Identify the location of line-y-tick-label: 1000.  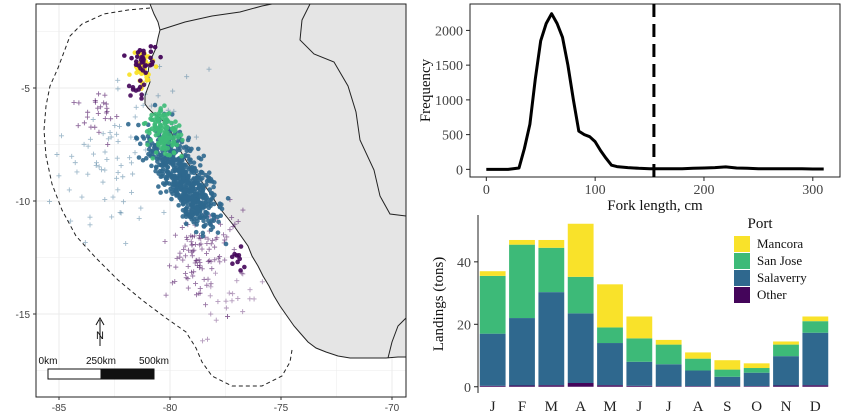
(449, 101).